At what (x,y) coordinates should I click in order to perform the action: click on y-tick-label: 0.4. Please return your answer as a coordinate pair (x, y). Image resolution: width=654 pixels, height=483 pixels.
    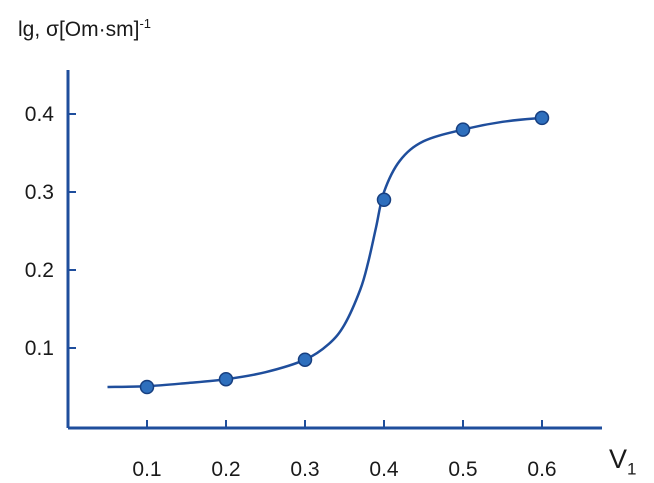
    Looking at the image, I should click on (40, 114).